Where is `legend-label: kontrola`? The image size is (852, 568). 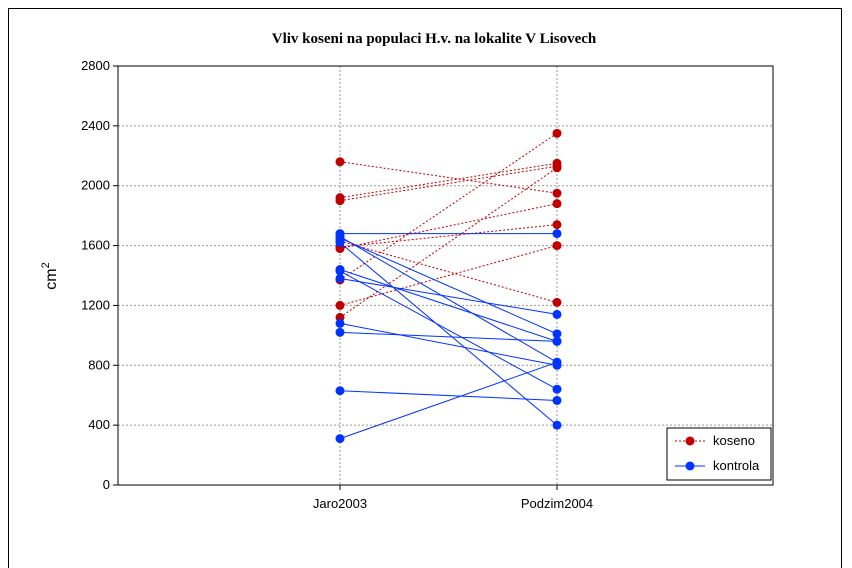
legend-label: kontrola is located at coordinates (736, 465).